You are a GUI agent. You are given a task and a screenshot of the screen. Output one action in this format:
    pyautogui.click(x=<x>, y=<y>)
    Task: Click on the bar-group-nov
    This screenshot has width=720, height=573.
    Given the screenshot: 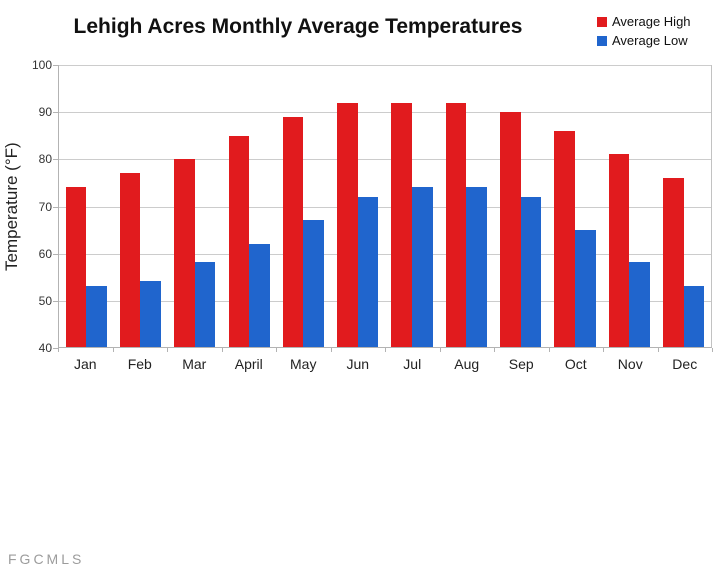 What is the action you would take?
    pyautogui.click(x=629, y=206)
    